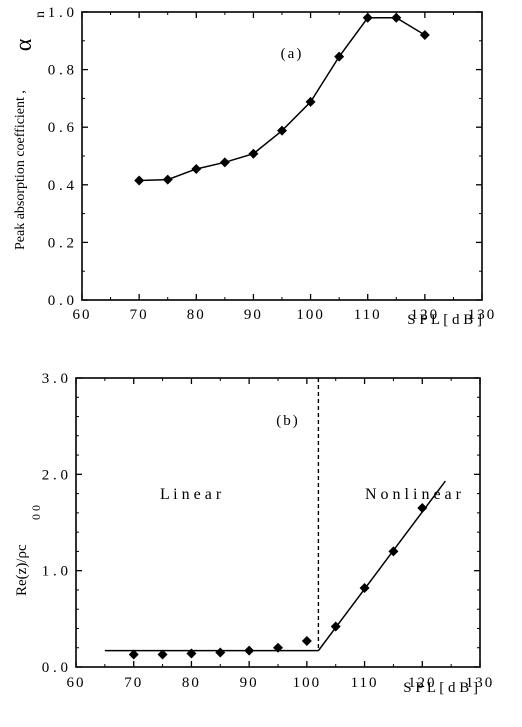 This screenshot has width=522, height=727. I want to click on x-tick-label-a: 130, so click(482, 315).